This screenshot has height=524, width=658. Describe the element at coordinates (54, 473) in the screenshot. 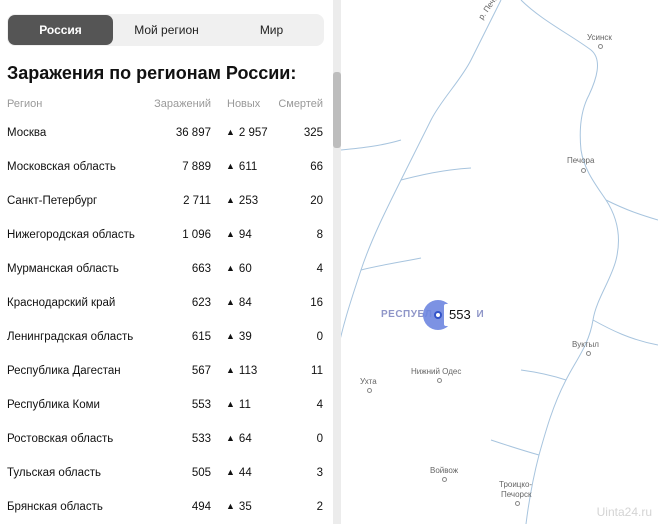

I see `region-name: Тульская область` at that location.